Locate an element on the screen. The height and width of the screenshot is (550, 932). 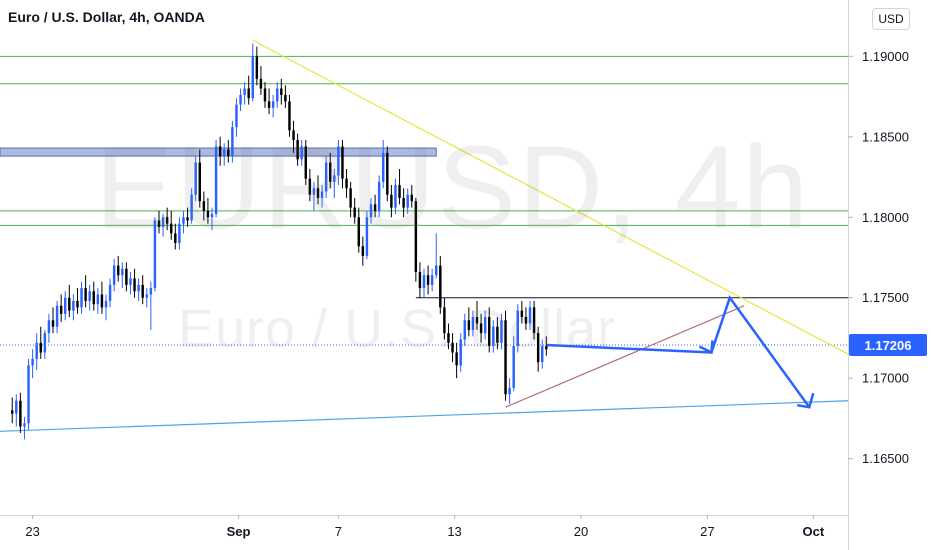
currency-button: USD is located at coordinates (891, 19).